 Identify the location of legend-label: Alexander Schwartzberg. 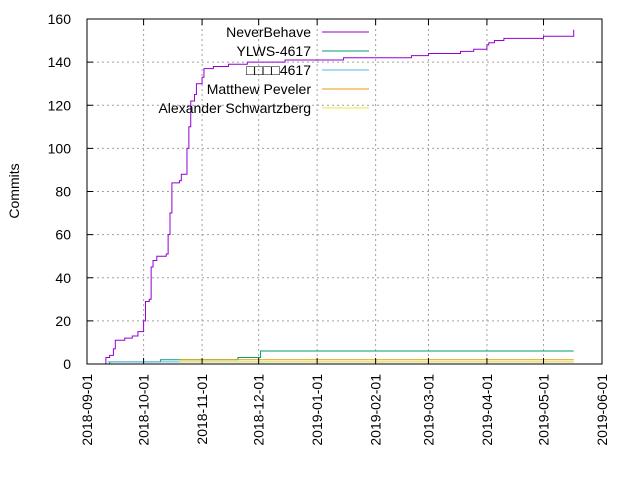
(234, 108).